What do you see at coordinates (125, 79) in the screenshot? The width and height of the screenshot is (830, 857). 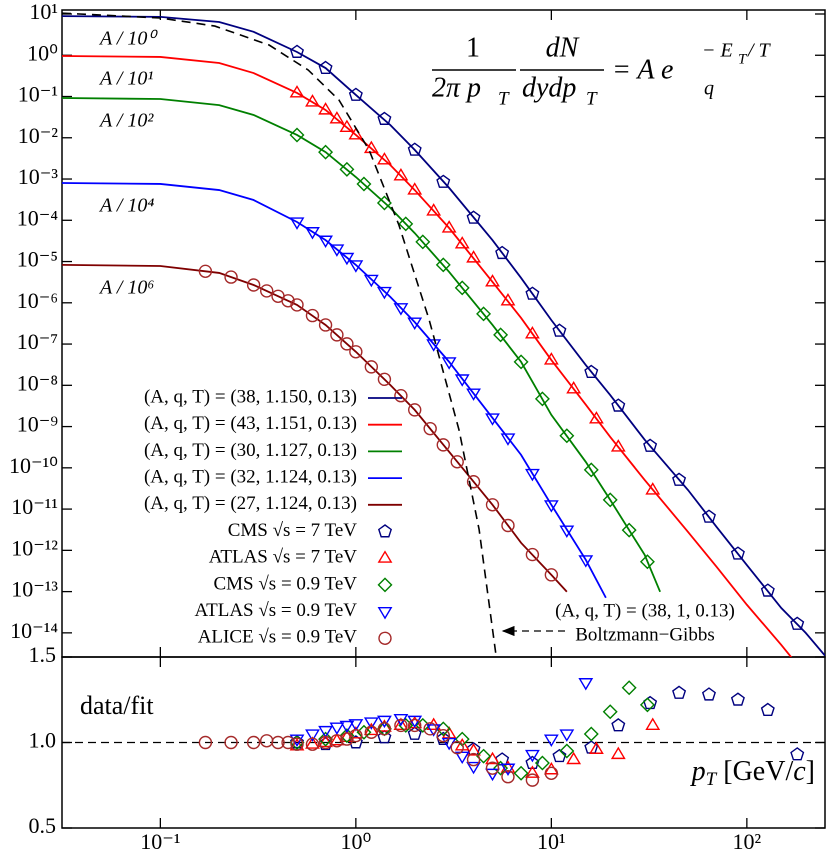 I see `curve-label: A / 10¹` at bounding box center [125, 79].